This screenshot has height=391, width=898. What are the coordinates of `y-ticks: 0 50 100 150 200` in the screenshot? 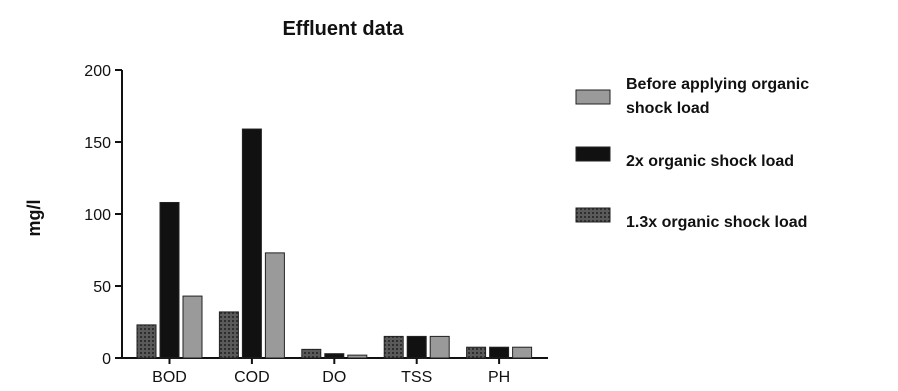 It's located at (103, 215).